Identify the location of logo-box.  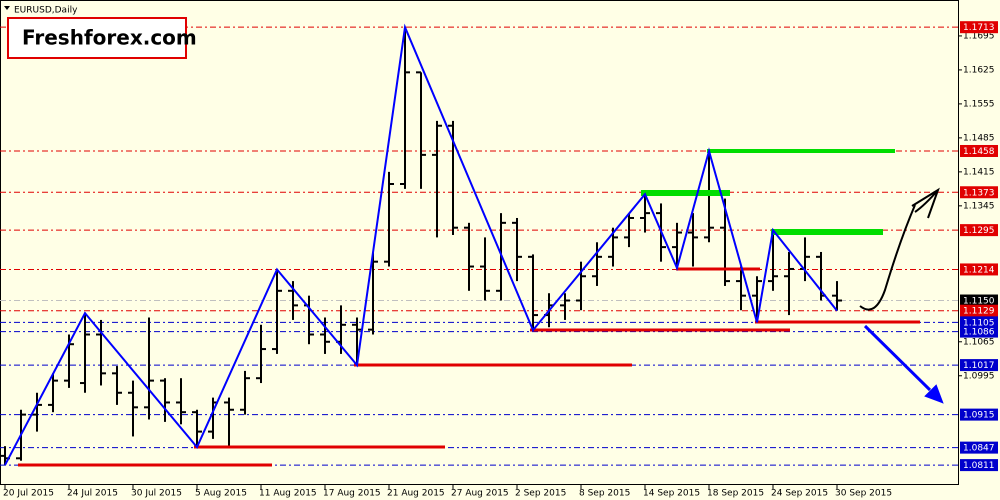
(97, 38).